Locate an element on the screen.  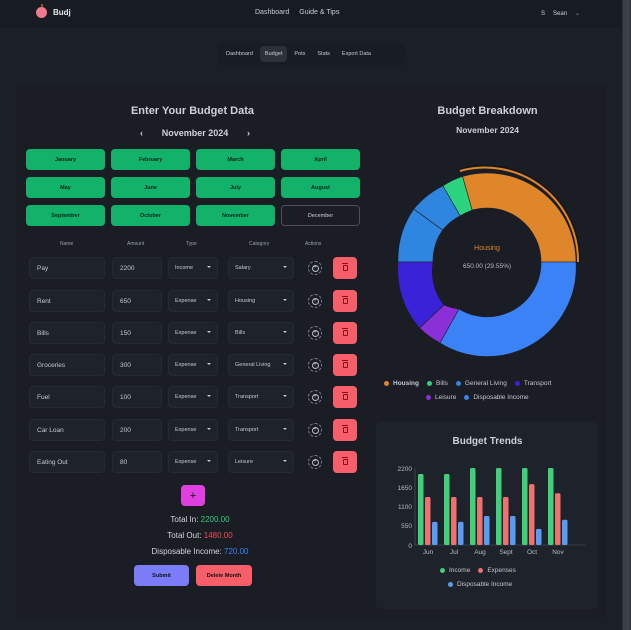
month-january: January is located at coordinates (65, 159).